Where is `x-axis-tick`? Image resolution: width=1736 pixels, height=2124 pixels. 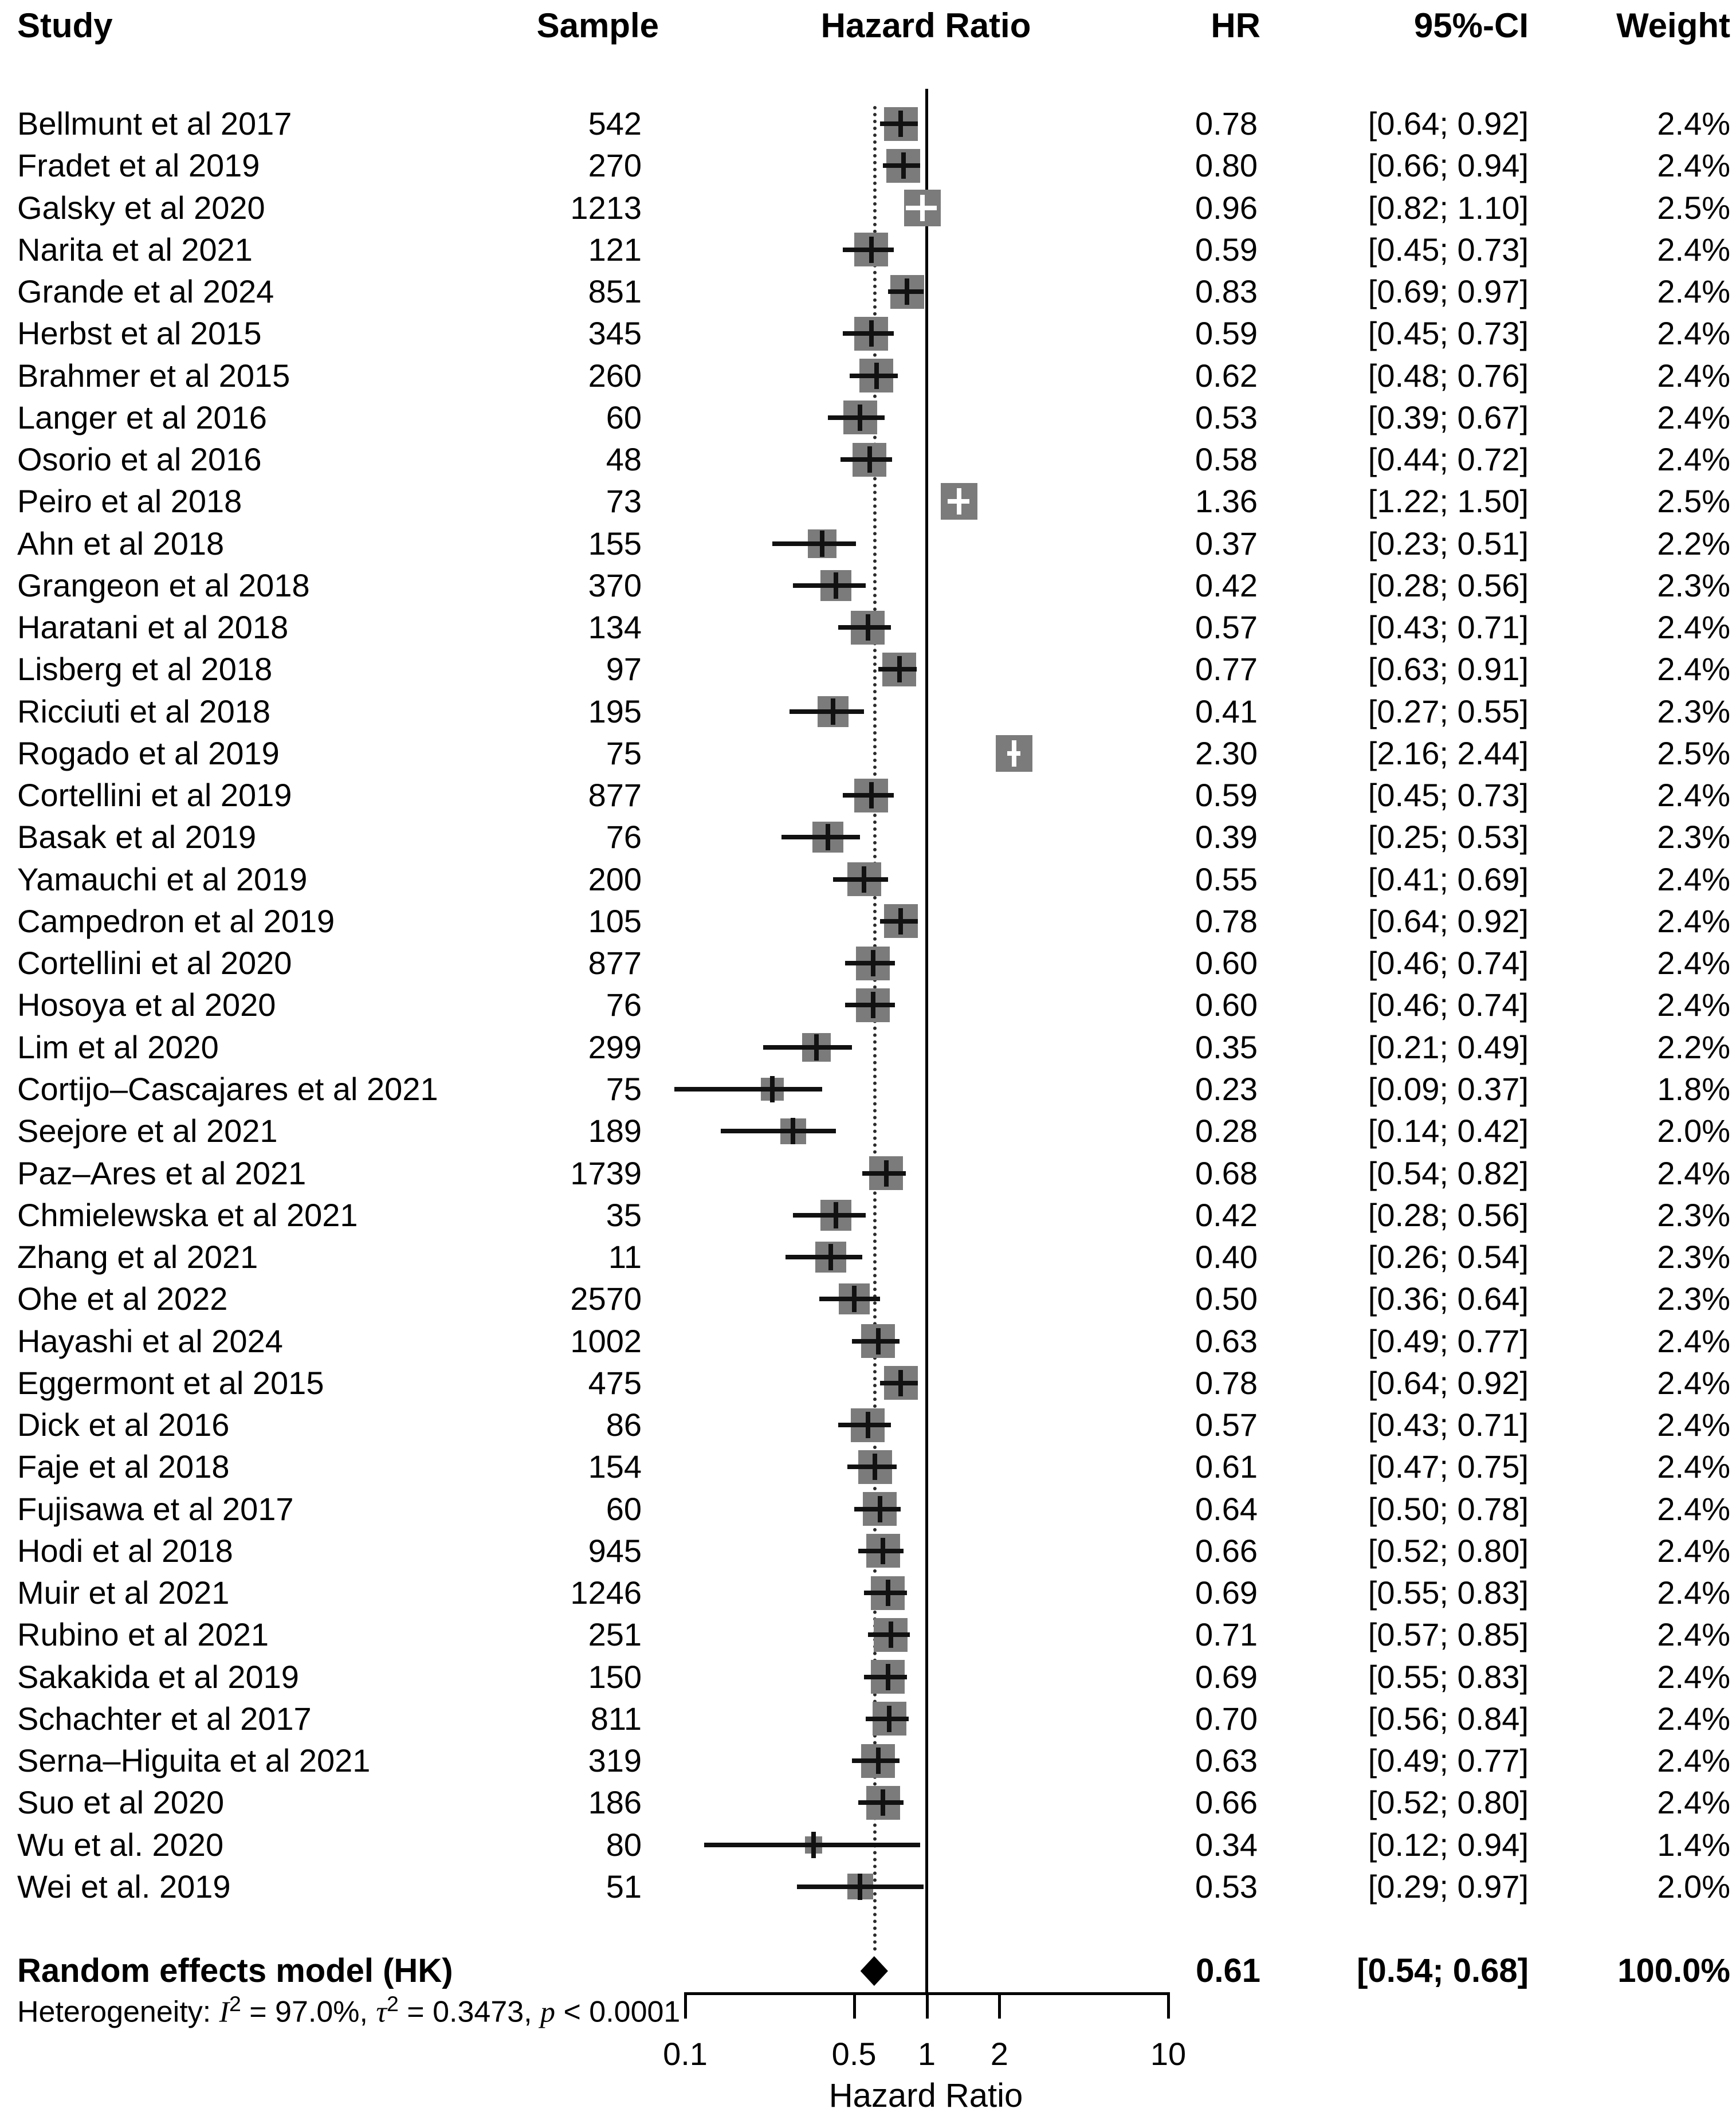 x-axis-tick is located at coordinates (686, 2006).